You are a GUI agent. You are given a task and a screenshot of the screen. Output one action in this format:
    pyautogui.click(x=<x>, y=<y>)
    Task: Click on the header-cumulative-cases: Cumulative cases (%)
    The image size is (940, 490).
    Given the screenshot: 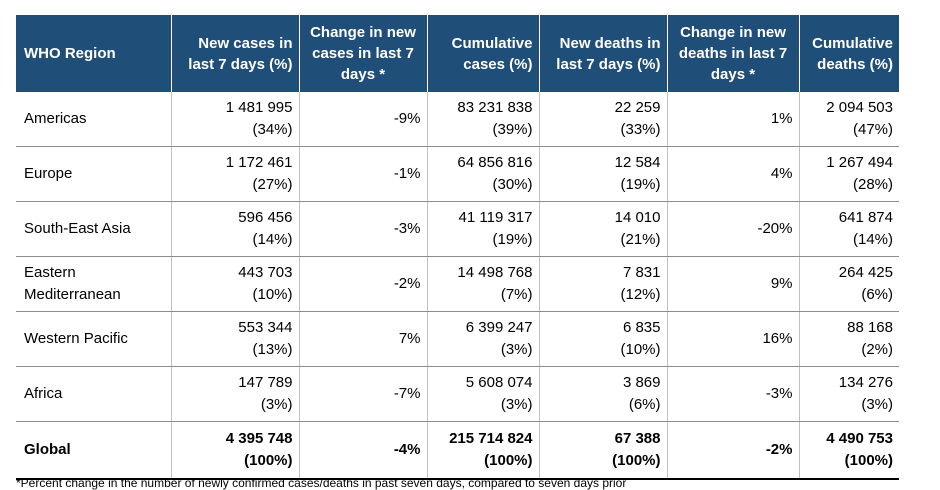 What is the action you would take?
    pyautogui.click(x=482, y=53)
    